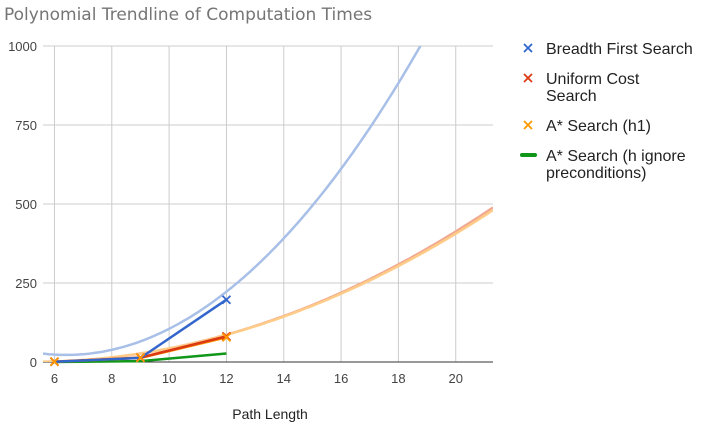 This screenshot has height=425, width=706. I want to click on y-tick-label: 0, so click(33, 362).